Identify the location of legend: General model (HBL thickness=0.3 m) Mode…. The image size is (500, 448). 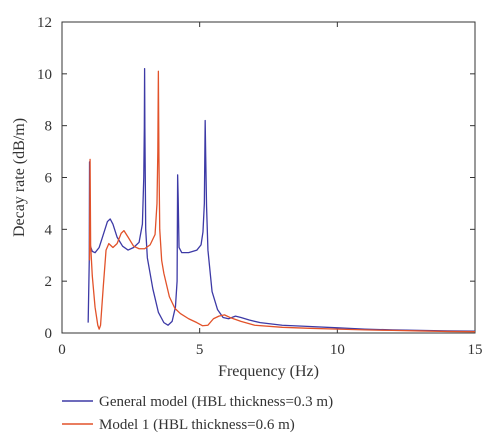
(197, 413).